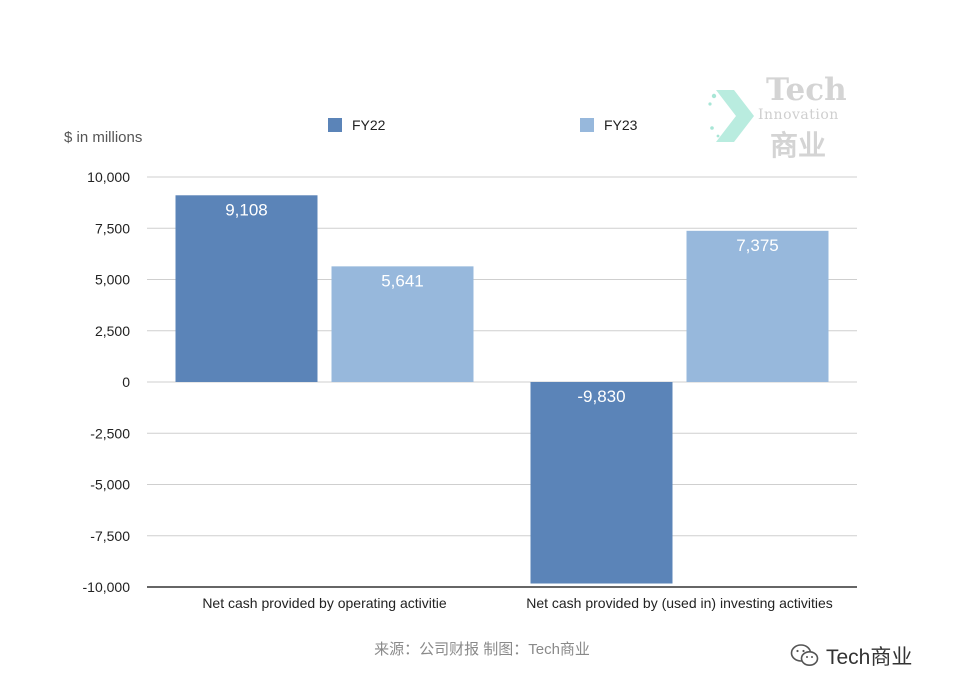  I want to click on legend-item-fy23: FY23, so click(608, 125).